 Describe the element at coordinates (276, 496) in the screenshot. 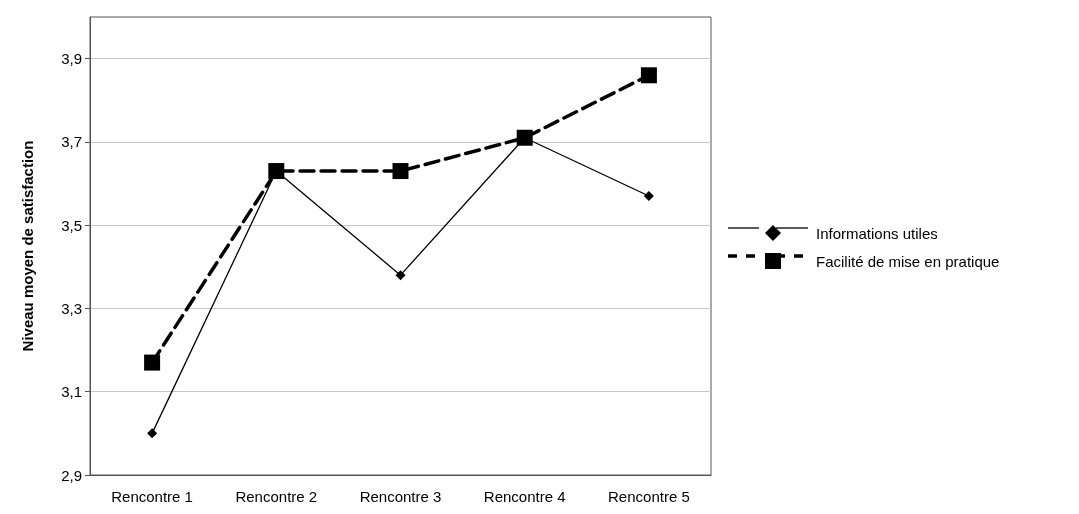

I see `x-tick-label: Rencontre 2` at that location.